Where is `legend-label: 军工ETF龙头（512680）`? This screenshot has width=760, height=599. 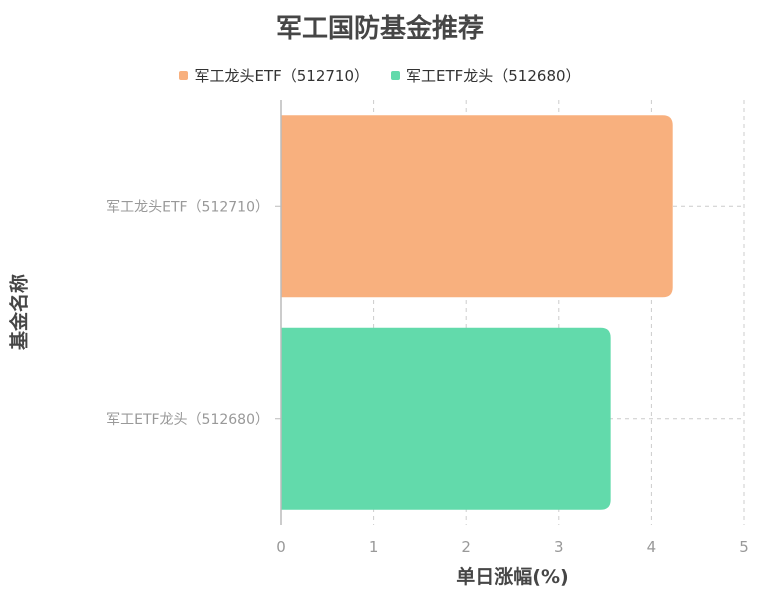 legend-label: 军工ETF龙头（512680） is located at coordinates (493, 76).